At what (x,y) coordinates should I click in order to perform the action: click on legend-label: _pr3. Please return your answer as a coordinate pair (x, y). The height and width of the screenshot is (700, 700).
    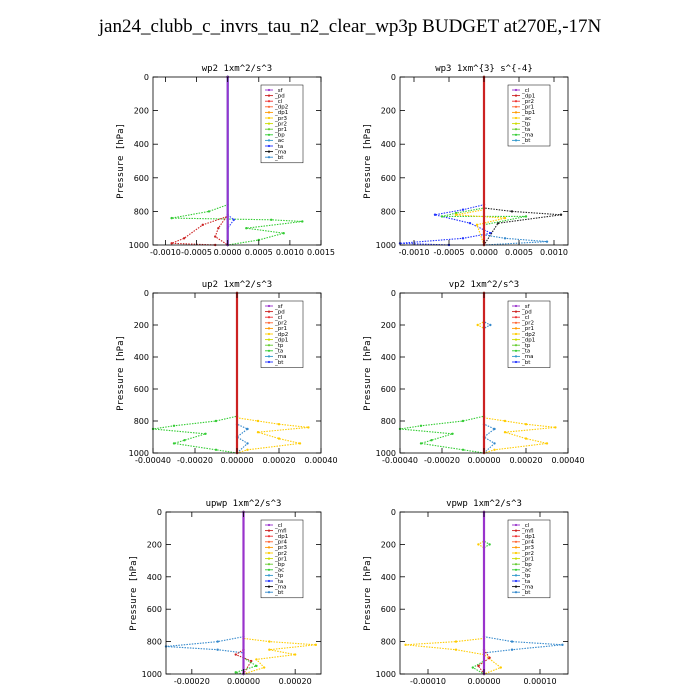
    Looking at the image, I should click on (281, 548).